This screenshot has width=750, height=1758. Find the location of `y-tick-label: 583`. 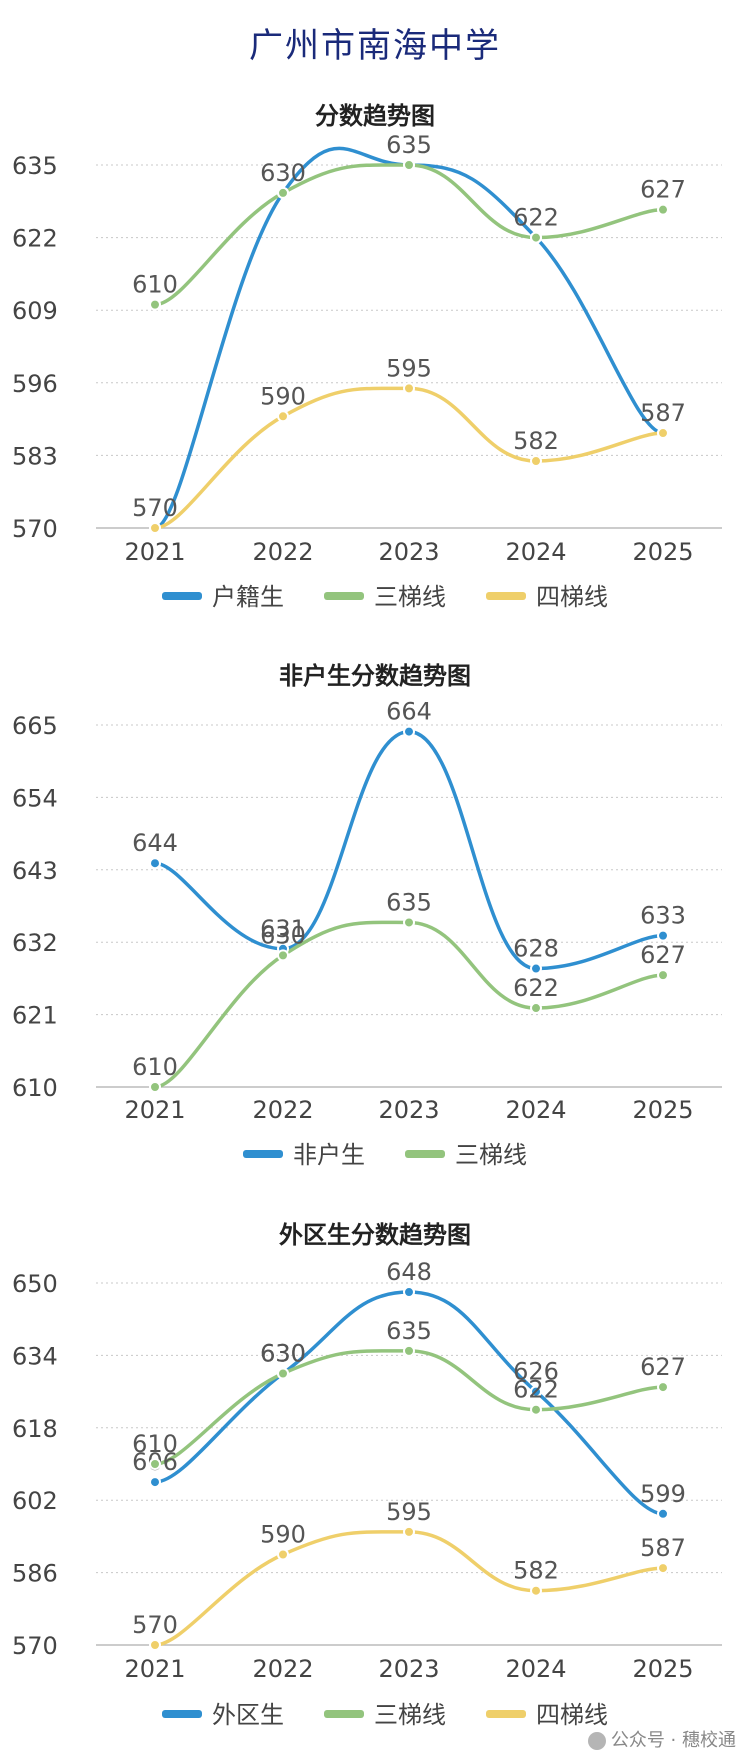

y-tick-label: 583 is located at coordinates (35, 456).